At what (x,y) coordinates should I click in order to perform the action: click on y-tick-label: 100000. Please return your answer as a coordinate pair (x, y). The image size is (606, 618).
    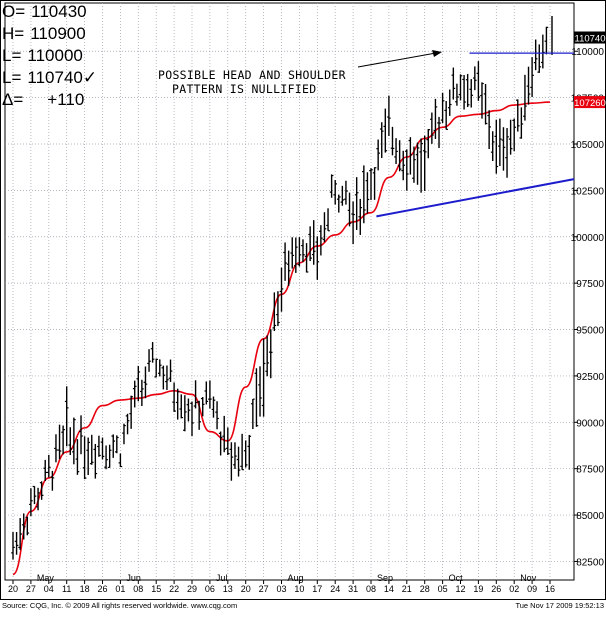
    Looking at the image, I should click on (588, 238).